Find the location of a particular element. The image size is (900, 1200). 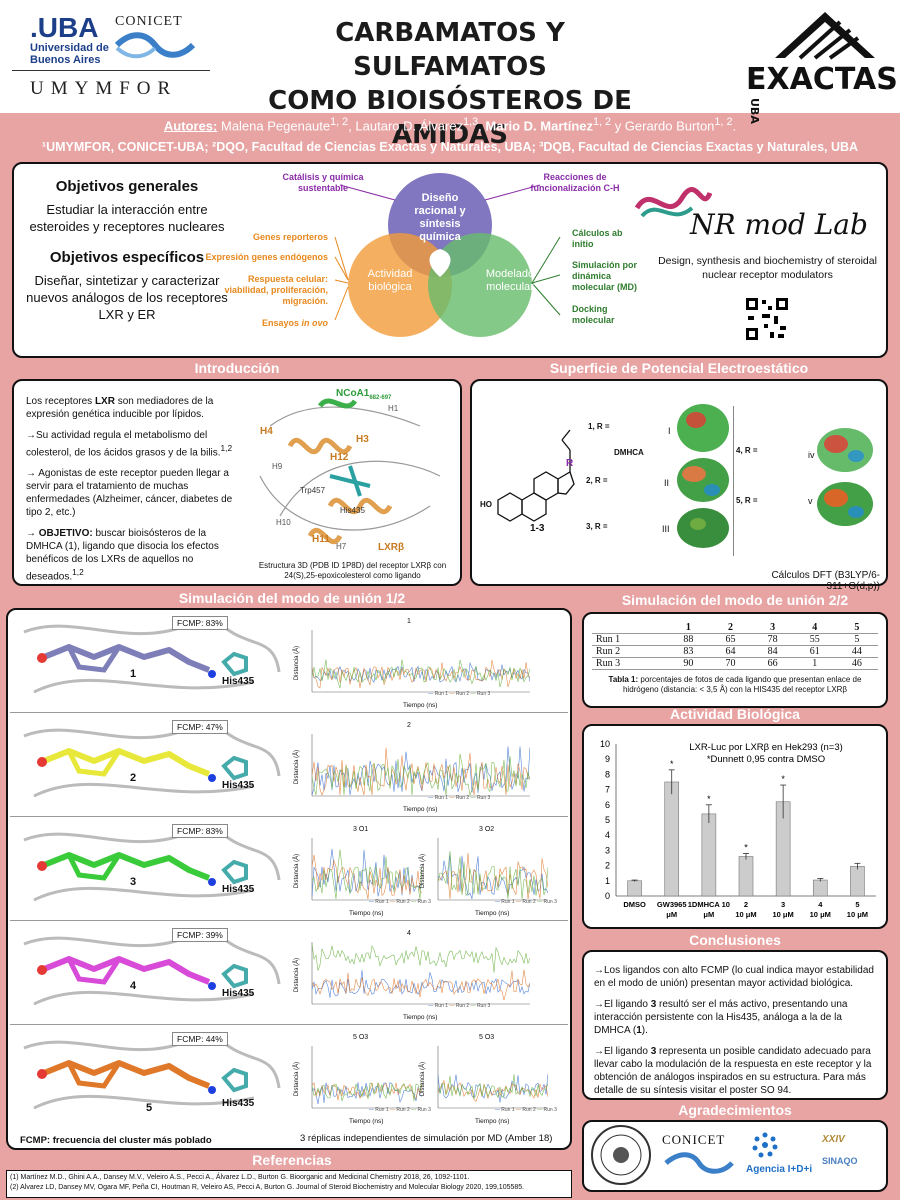

author-3: Mario D. Martínez is located at coordinates (539, 126).